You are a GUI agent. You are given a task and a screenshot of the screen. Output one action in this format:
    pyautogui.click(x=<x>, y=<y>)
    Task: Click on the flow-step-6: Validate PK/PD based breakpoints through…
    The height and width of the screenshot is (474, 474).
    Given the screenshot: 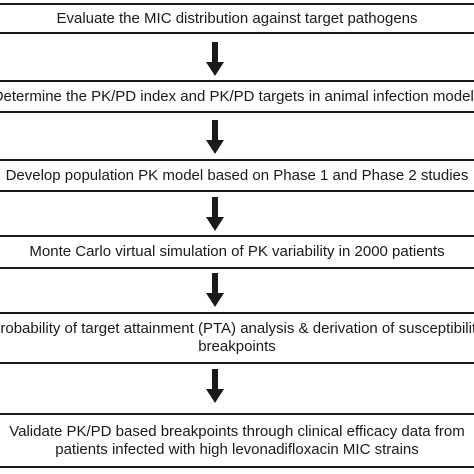 What is the action you would take?
    pyautogui.click(x=237, y=440)
    